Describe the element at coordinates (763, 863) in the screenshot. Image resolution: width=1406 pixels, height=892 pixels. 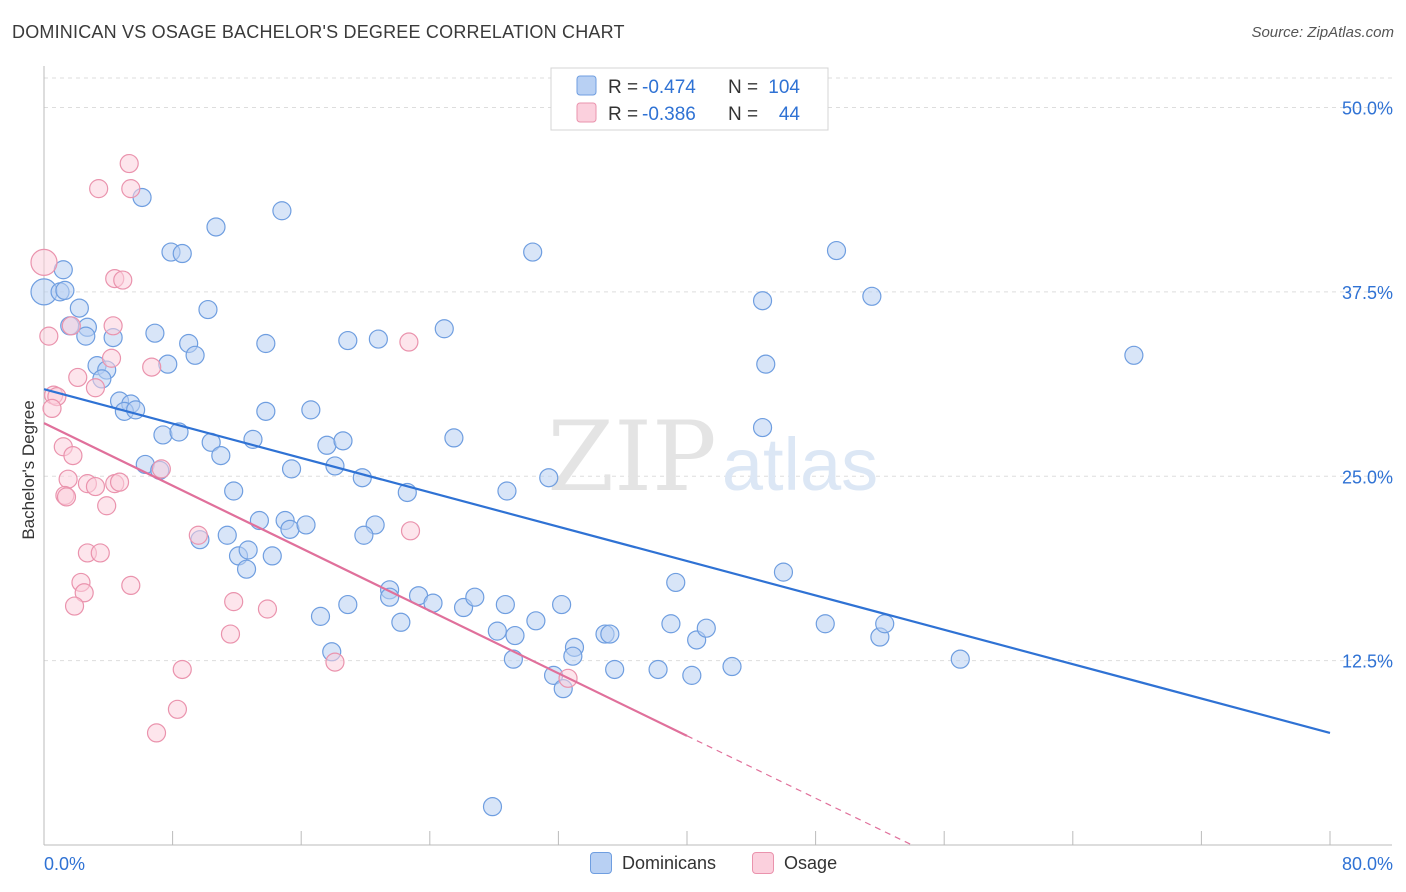
I see `legend-swatch-osage` at that location.